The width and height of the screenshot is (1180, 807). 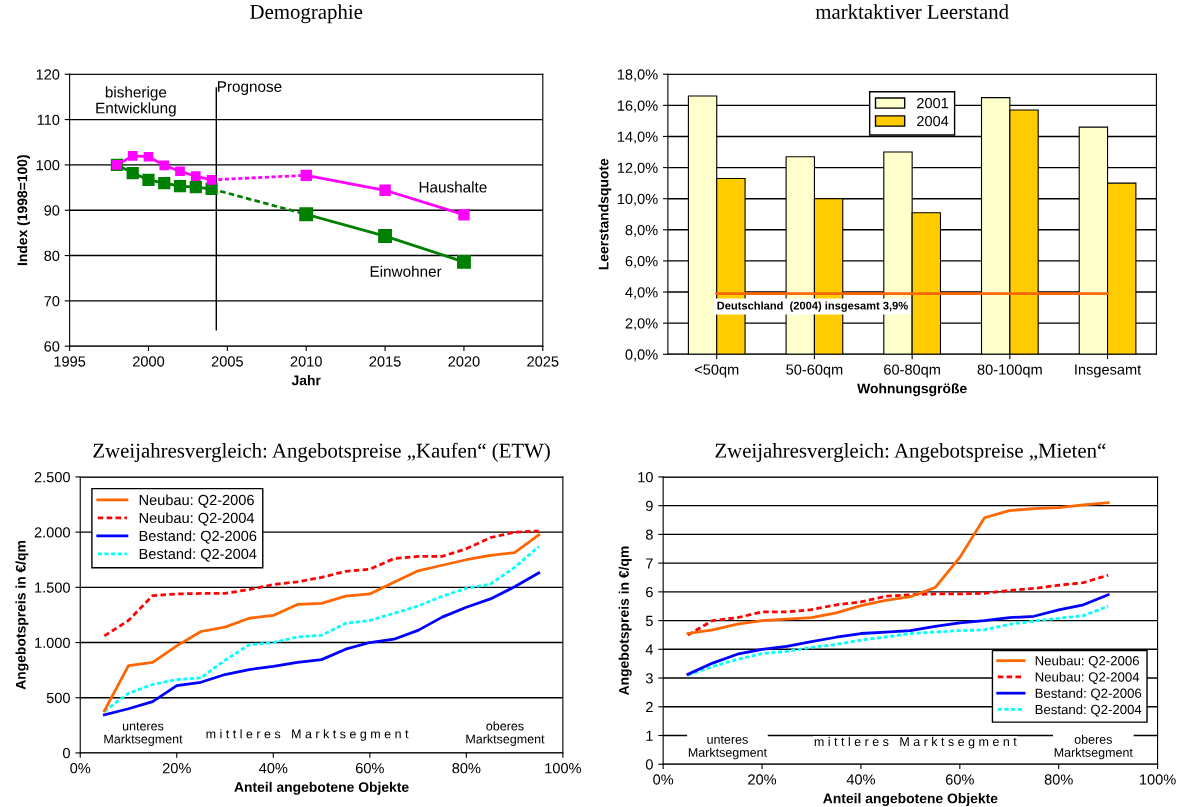 I want to click on y-tick-label: 90, so click(x=52, y=210).